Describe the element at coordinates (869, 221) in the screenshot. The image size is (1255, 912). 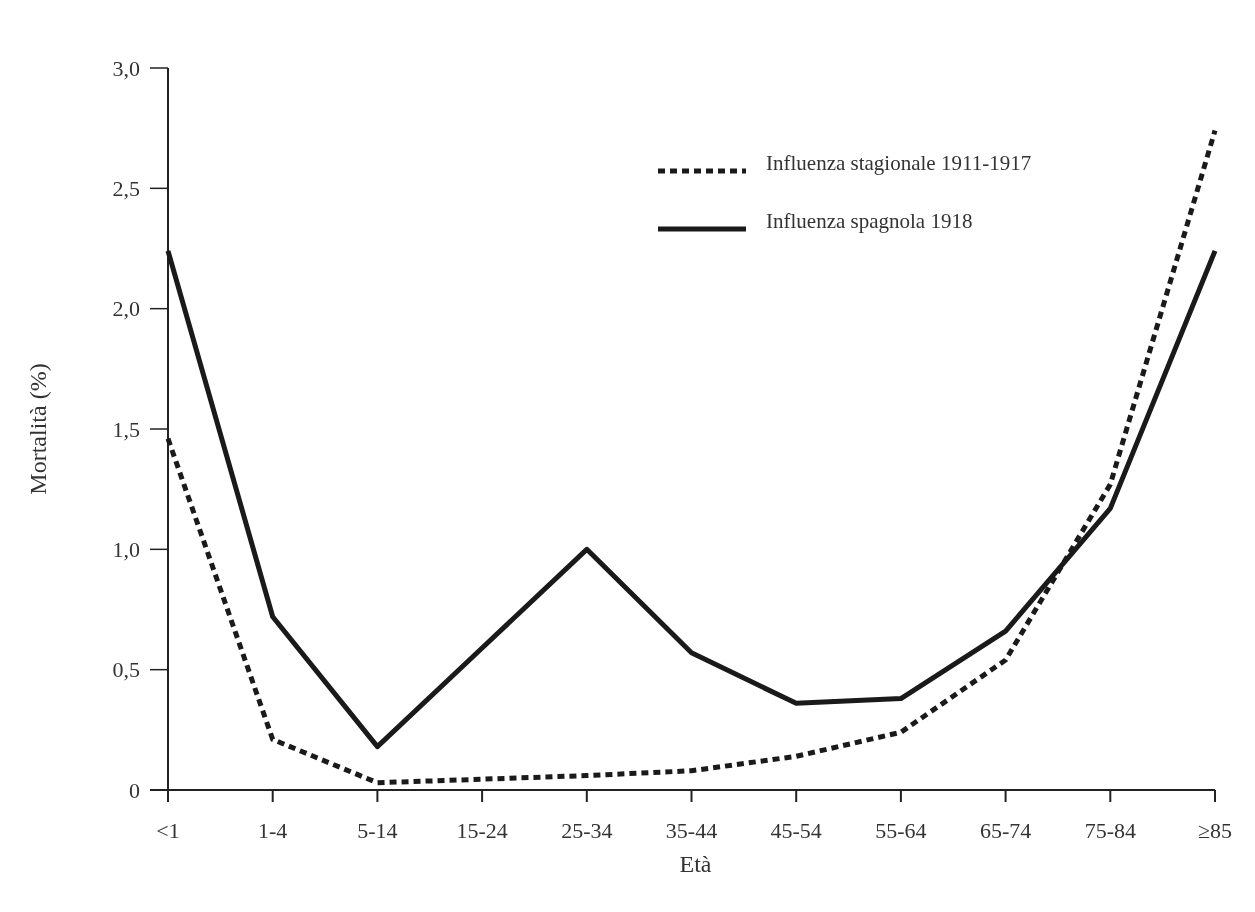
I see `legend-label: Influenza spagnola 1918` at that location.